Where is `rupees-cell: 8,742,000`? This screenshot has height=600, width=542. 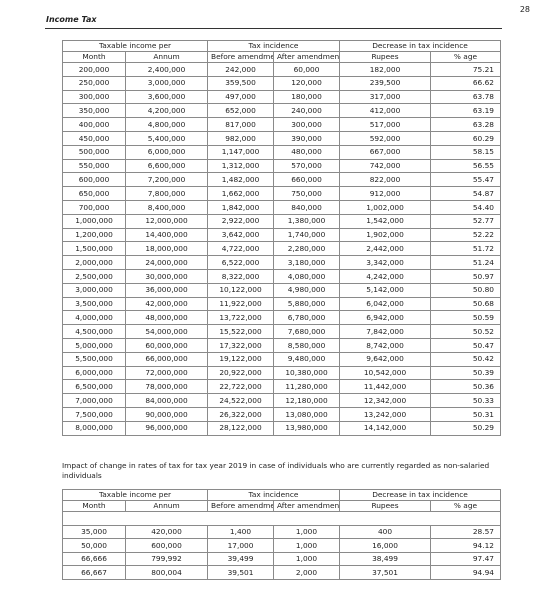
rupees-cell: 8,742,000 is located at coordinates (385, 345).